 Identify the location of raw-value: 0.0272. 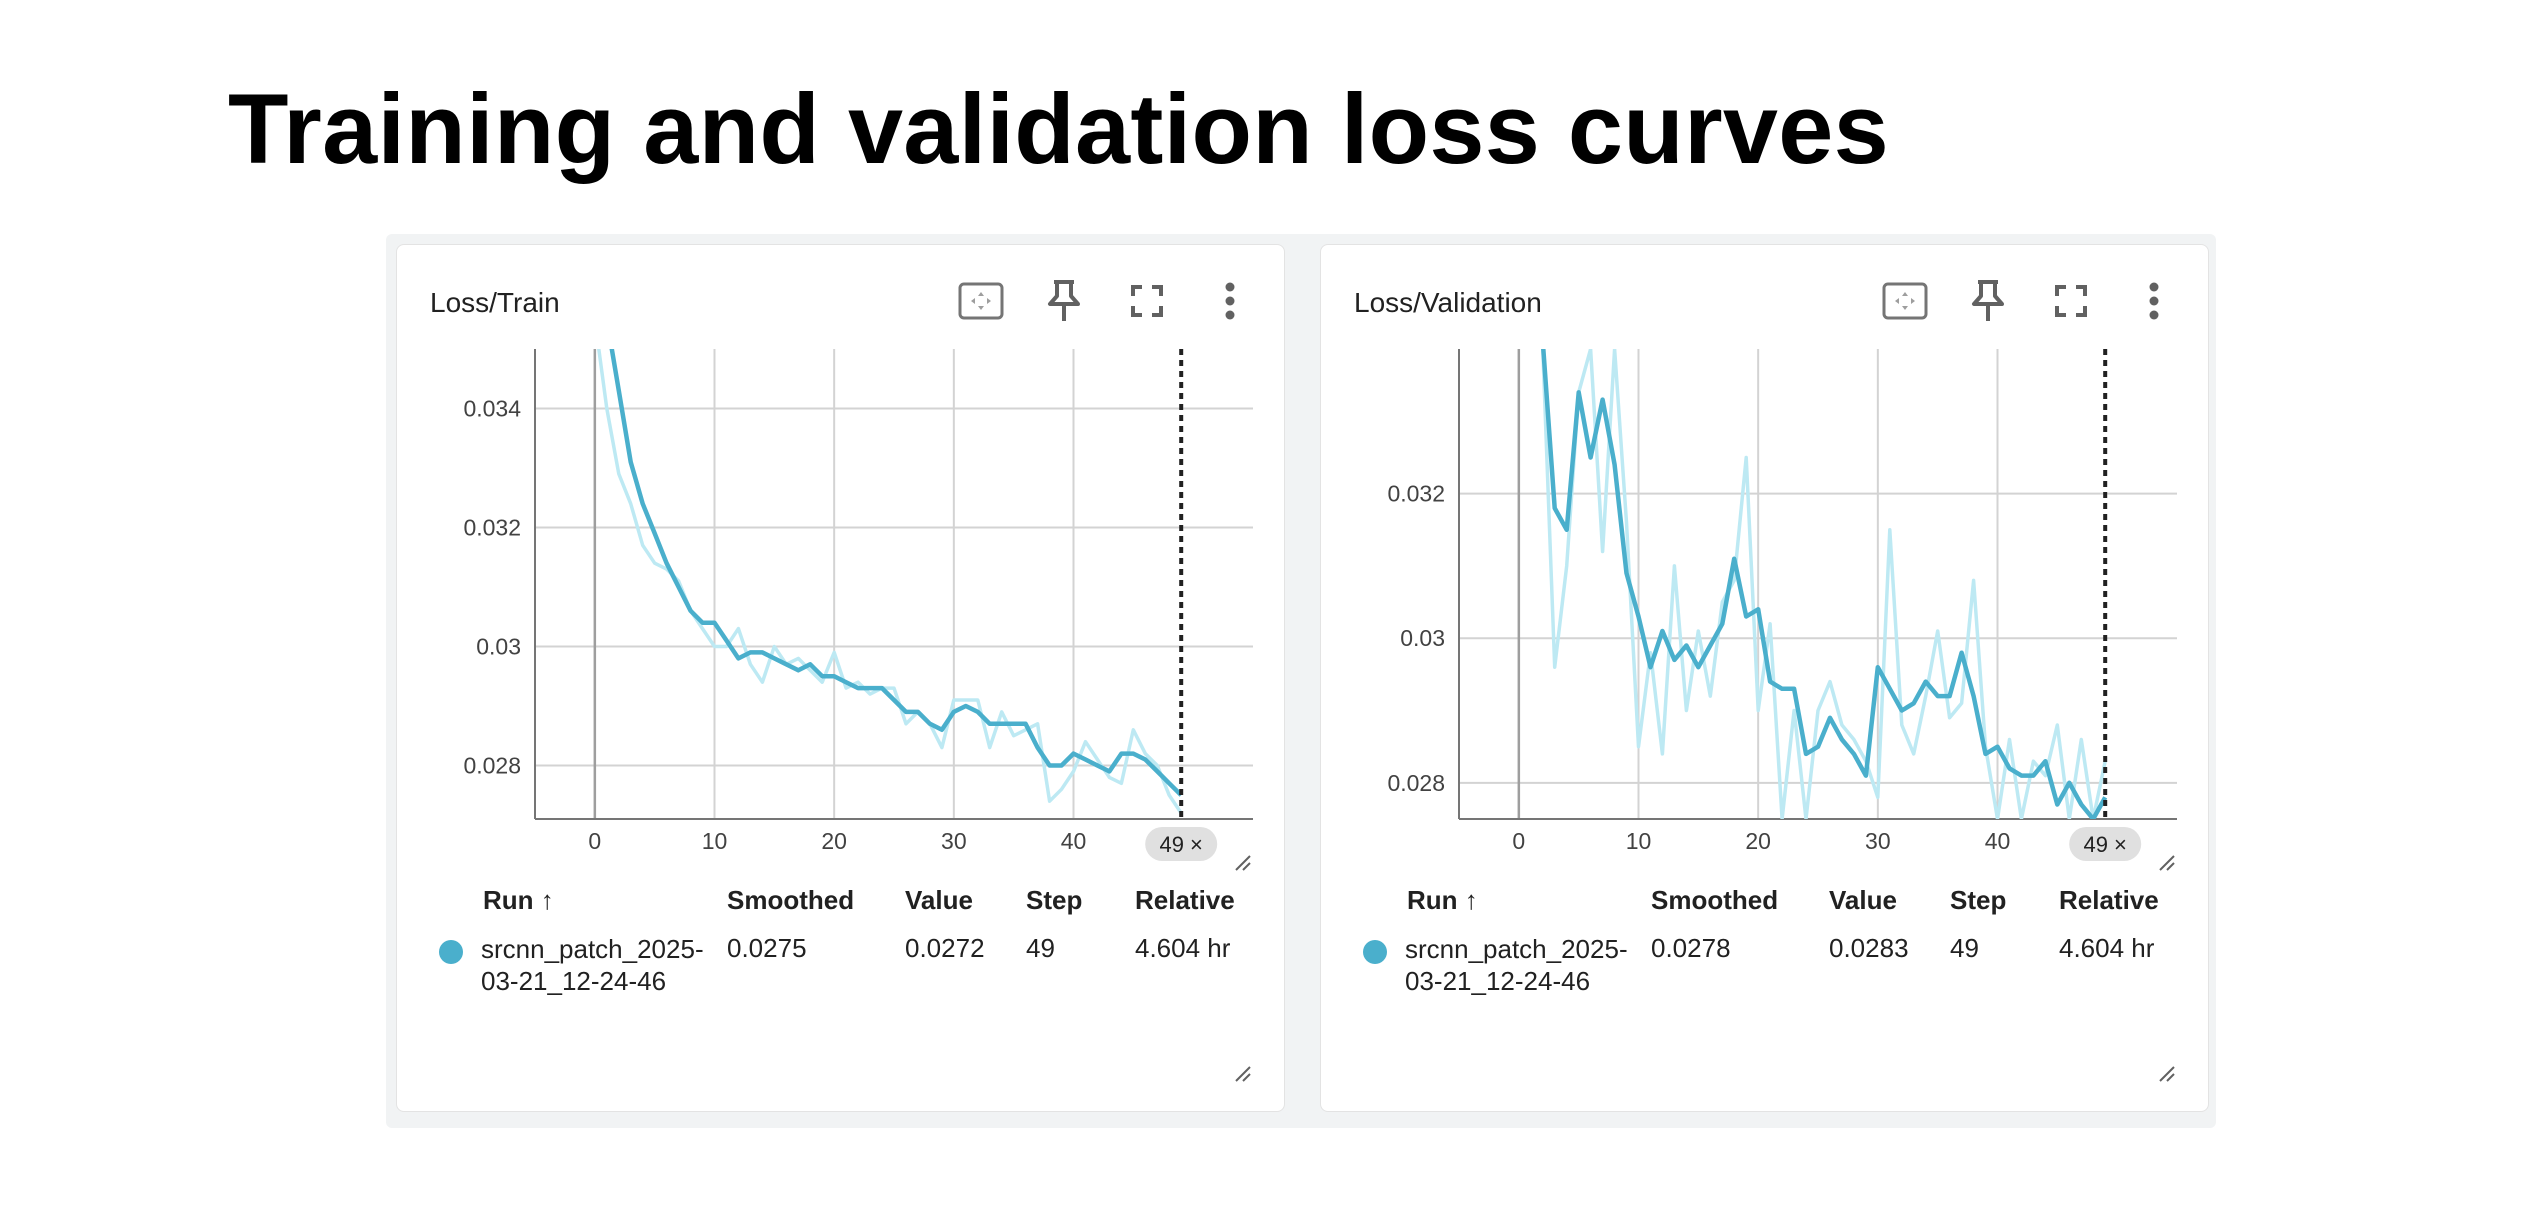
(945, 948).